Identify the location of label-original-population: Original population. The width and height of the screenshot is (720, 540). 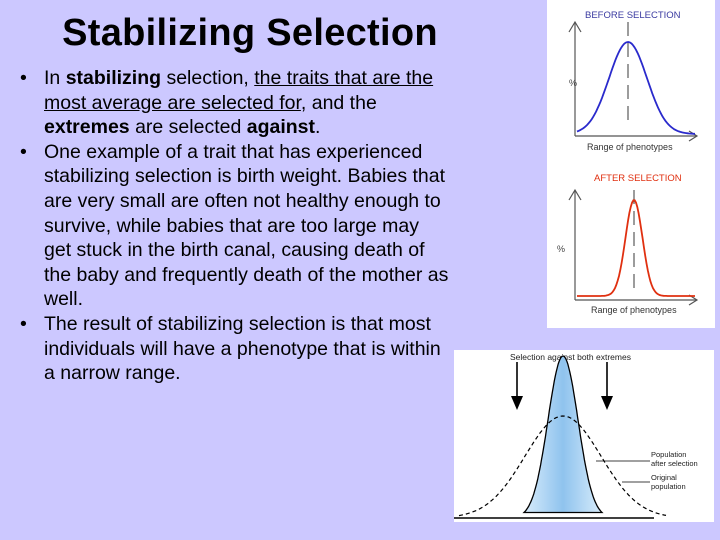
(668, 482).